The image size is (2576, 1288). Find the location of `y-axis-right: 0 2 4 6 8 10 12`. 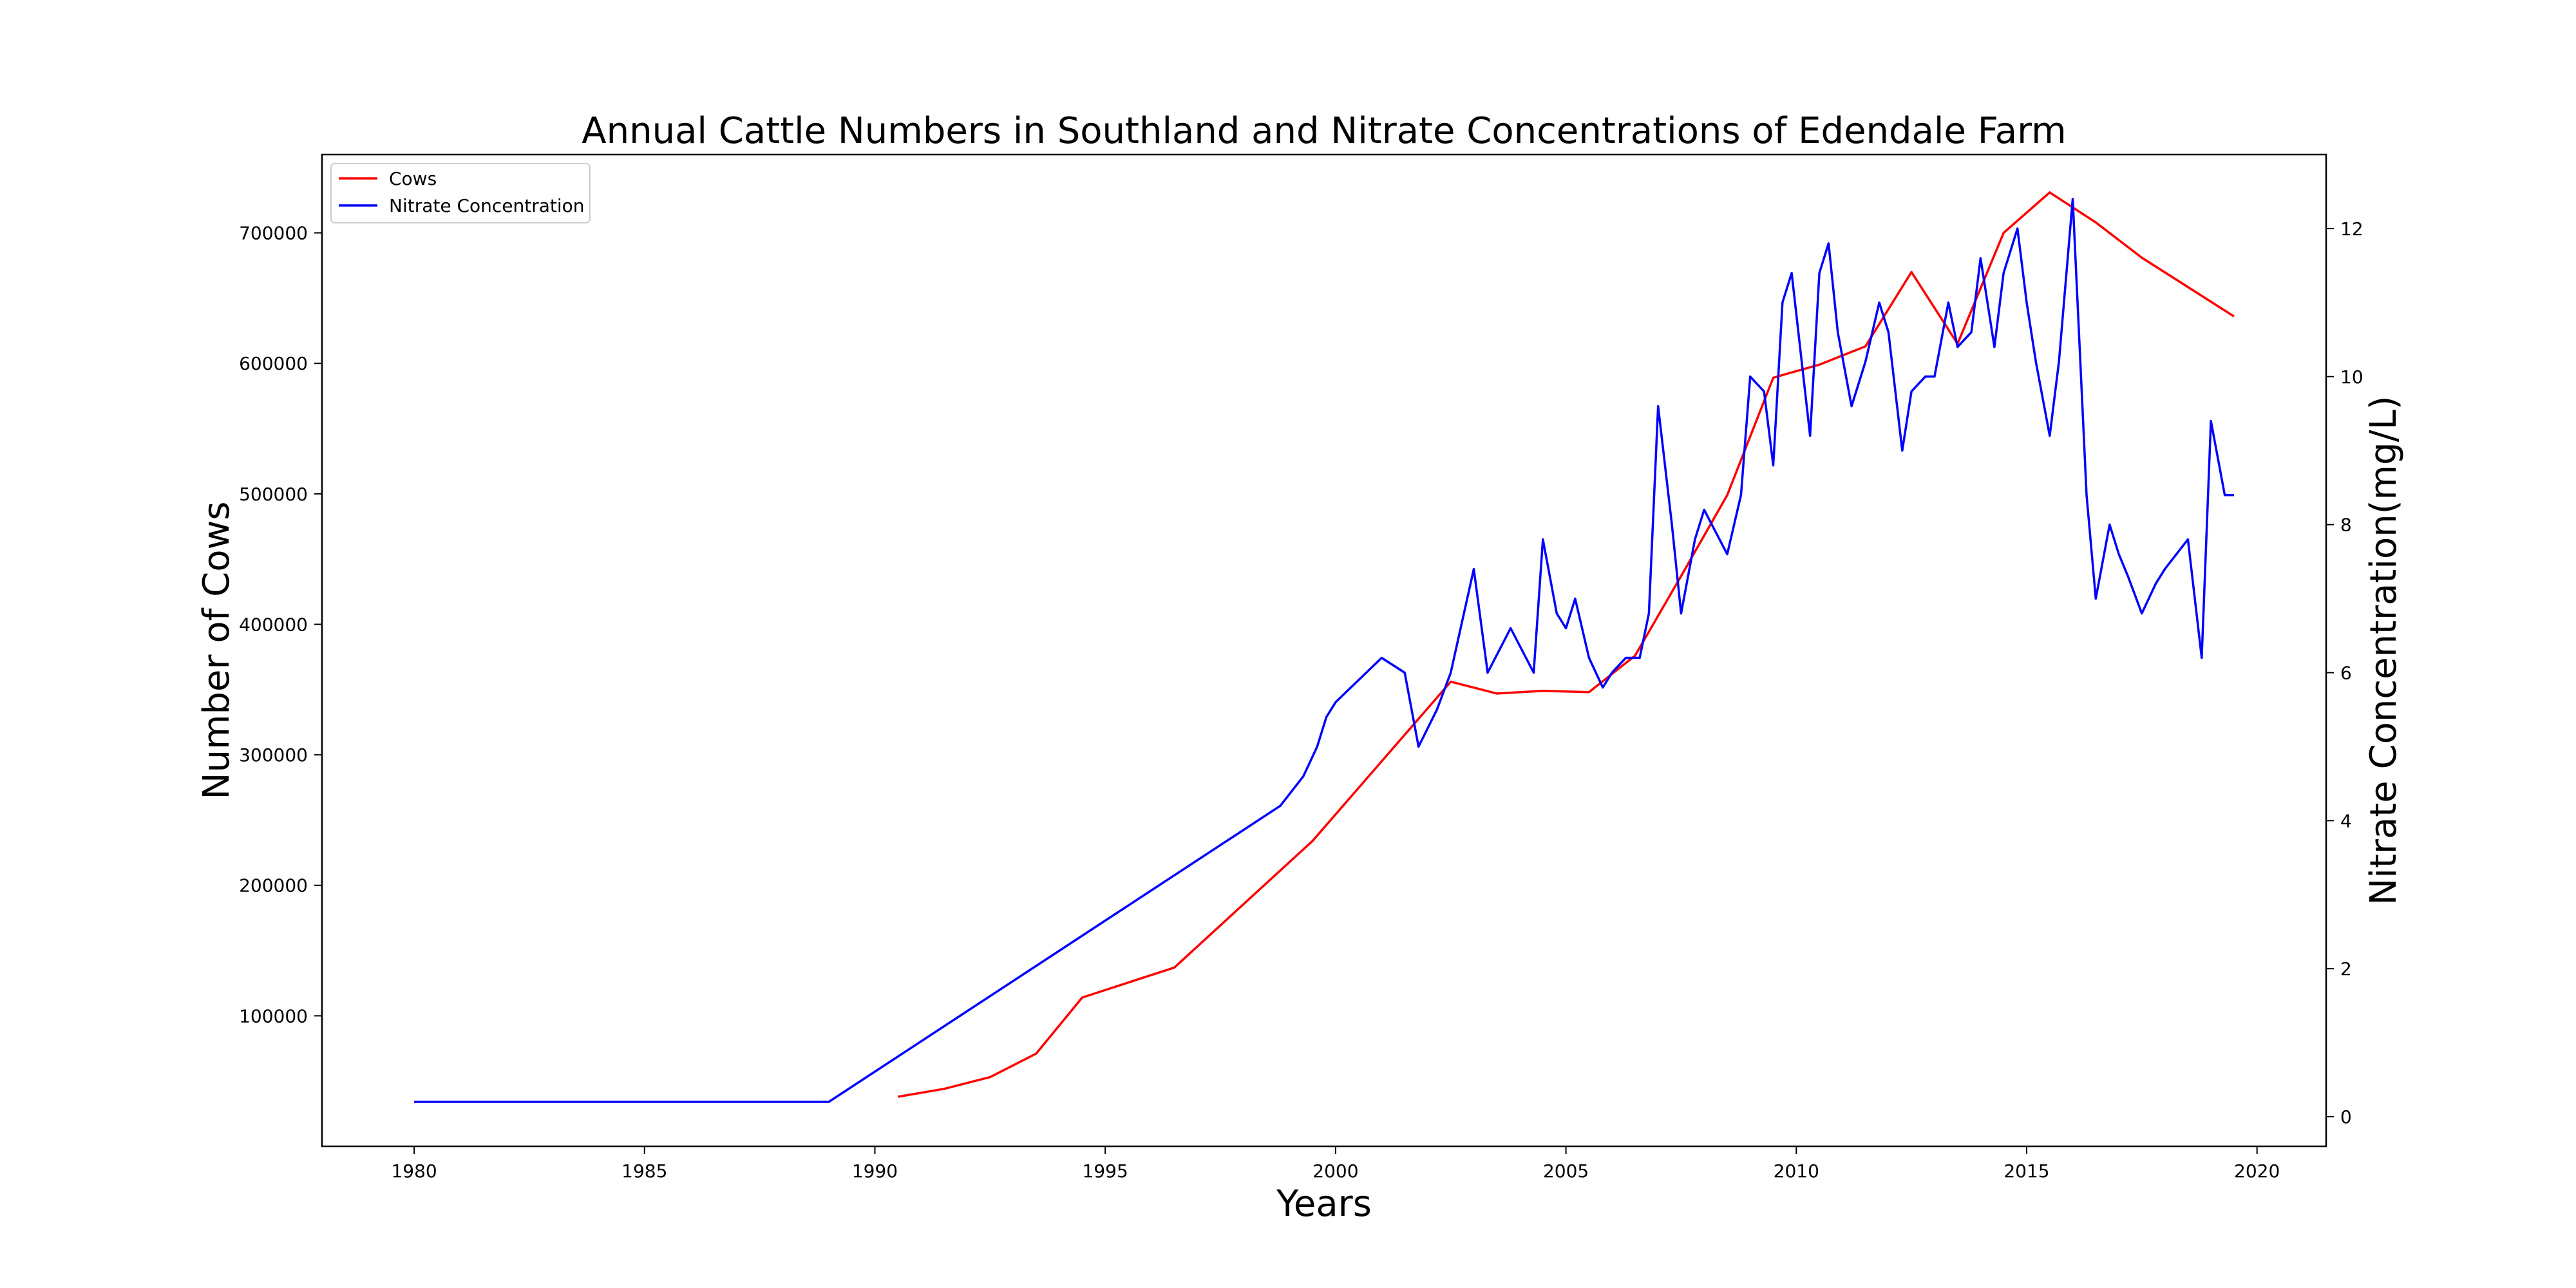

y-axis-right: 0 2 4 6 8 10 12 is located at coordinates (2344, 673).